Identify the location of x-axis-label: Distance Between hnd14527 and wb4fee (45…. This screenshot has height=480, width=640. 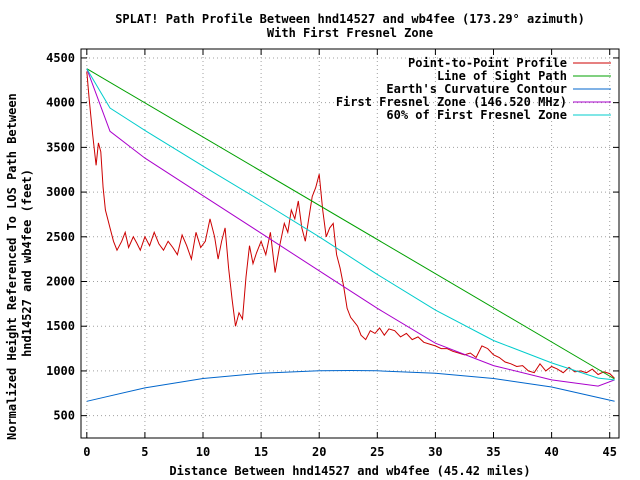
(349, 471).